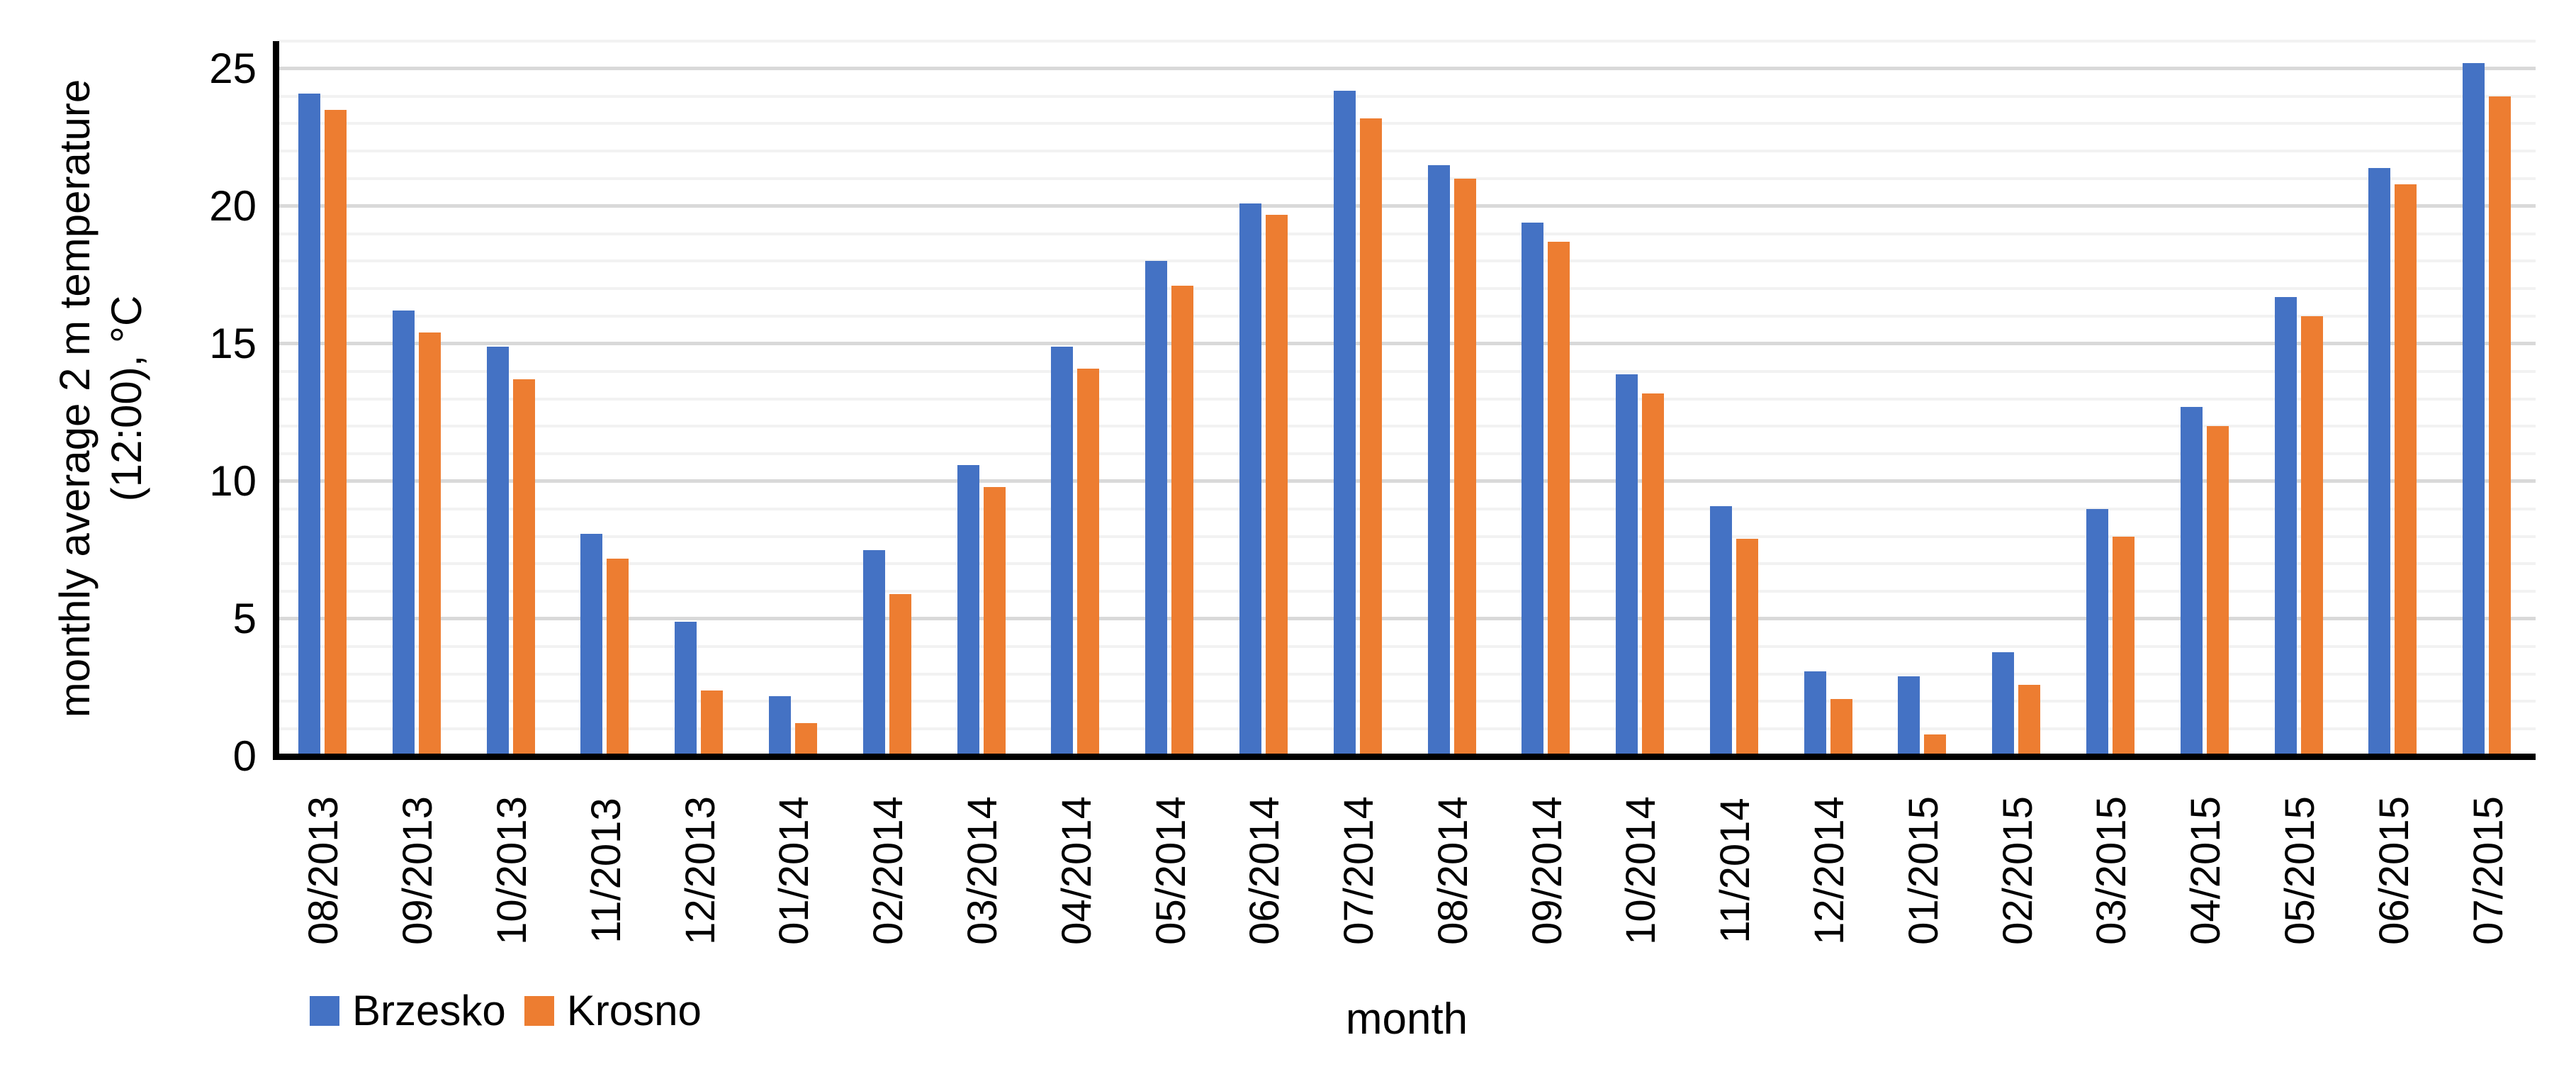 The height and width of the screenshot is (1079, 2576). What do you see at coordinates (1182, 521) in the screenshot?
I see `bar-krosno-05/2014` at bounding box center [1182, 521].